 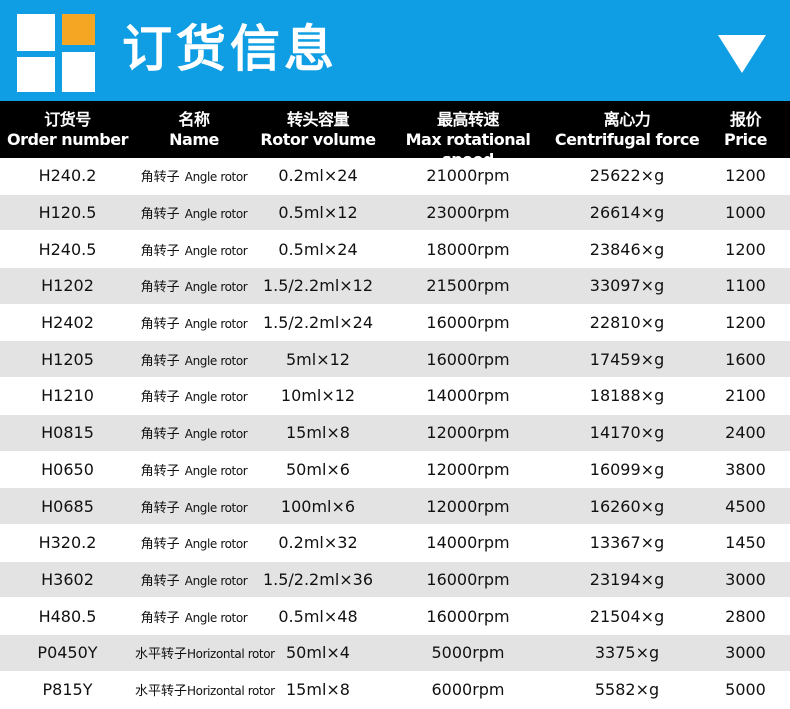 What do you see at coordinates (67, 653) in the screenshot?
I see `table-cell: P0450Y` at bounding box center [67, 653].